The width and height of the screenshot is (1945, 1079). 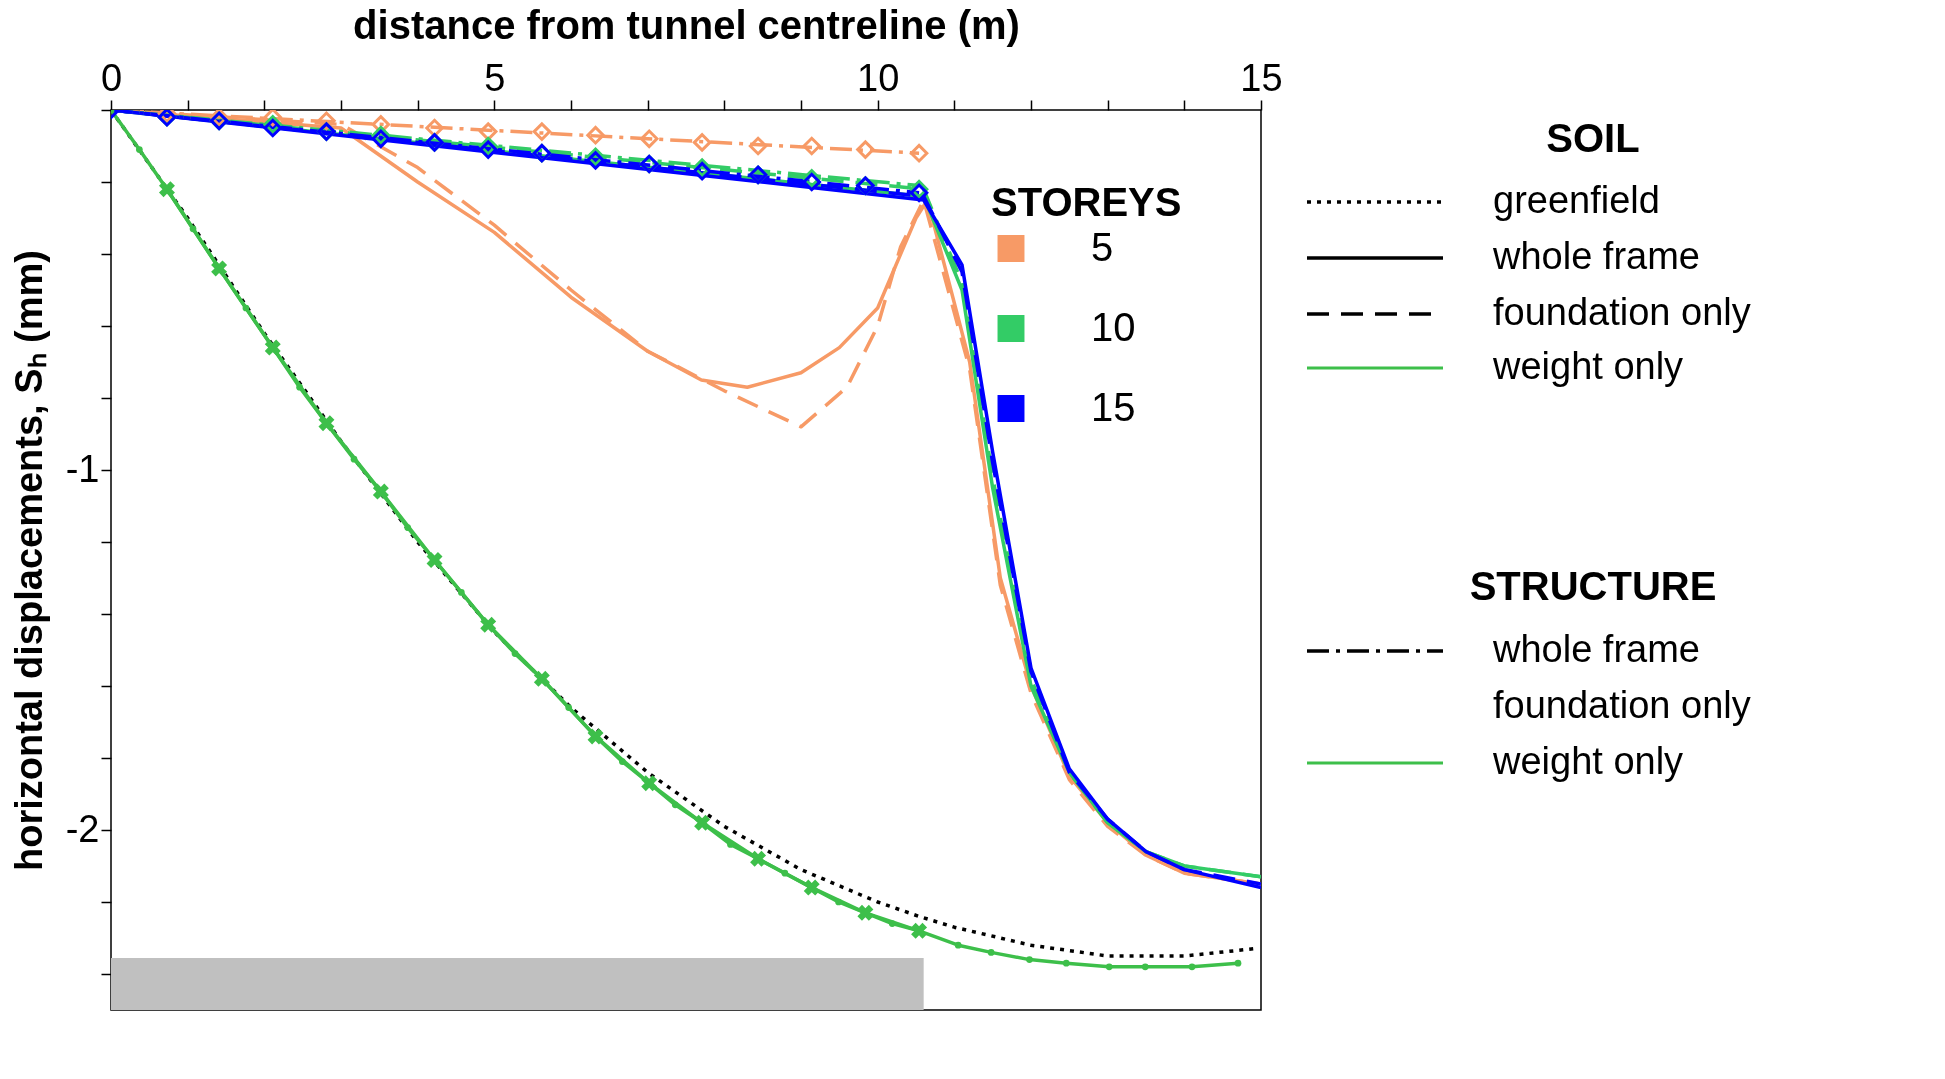 I want to click on x-tick-label: 5, so click(x=495, y=77).